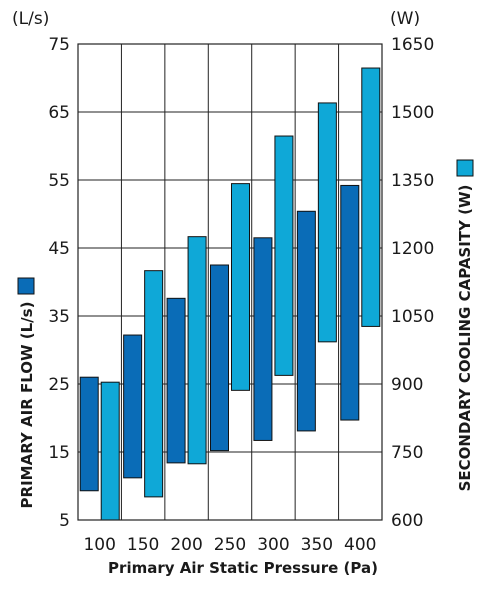 This screenshot has width=487, height=589. I want to click on right-tick-label: 1200, so click(412, 249).